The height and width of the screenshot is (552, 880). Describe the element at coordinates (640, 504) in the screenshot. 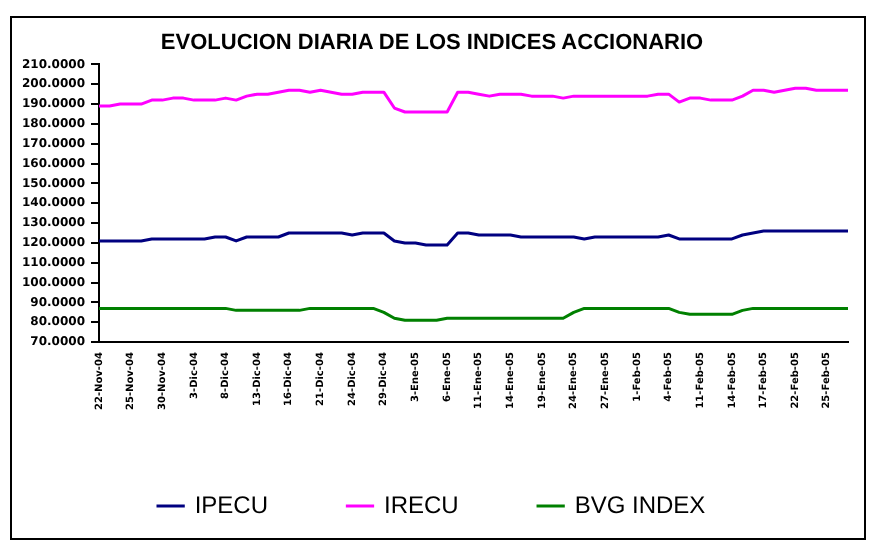

I see `legend-label: BVG INDEX` at that location.